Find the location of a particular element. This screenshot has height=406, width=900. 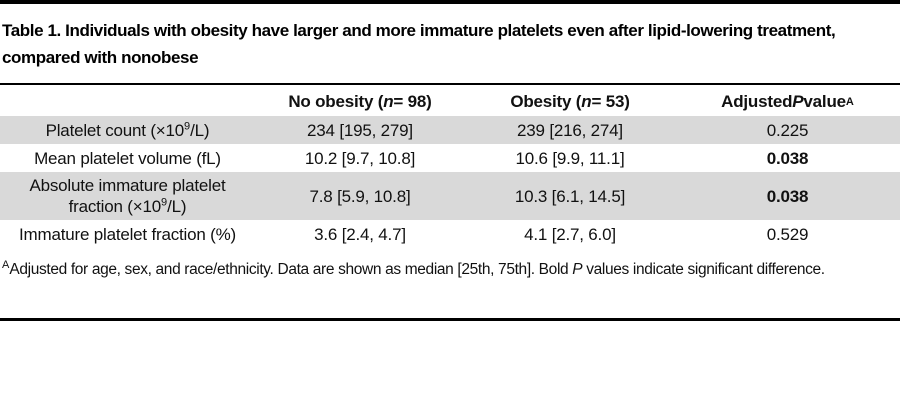

header-adjusted-p-value: Adjusted P value A is located at coordinates (787, 101).